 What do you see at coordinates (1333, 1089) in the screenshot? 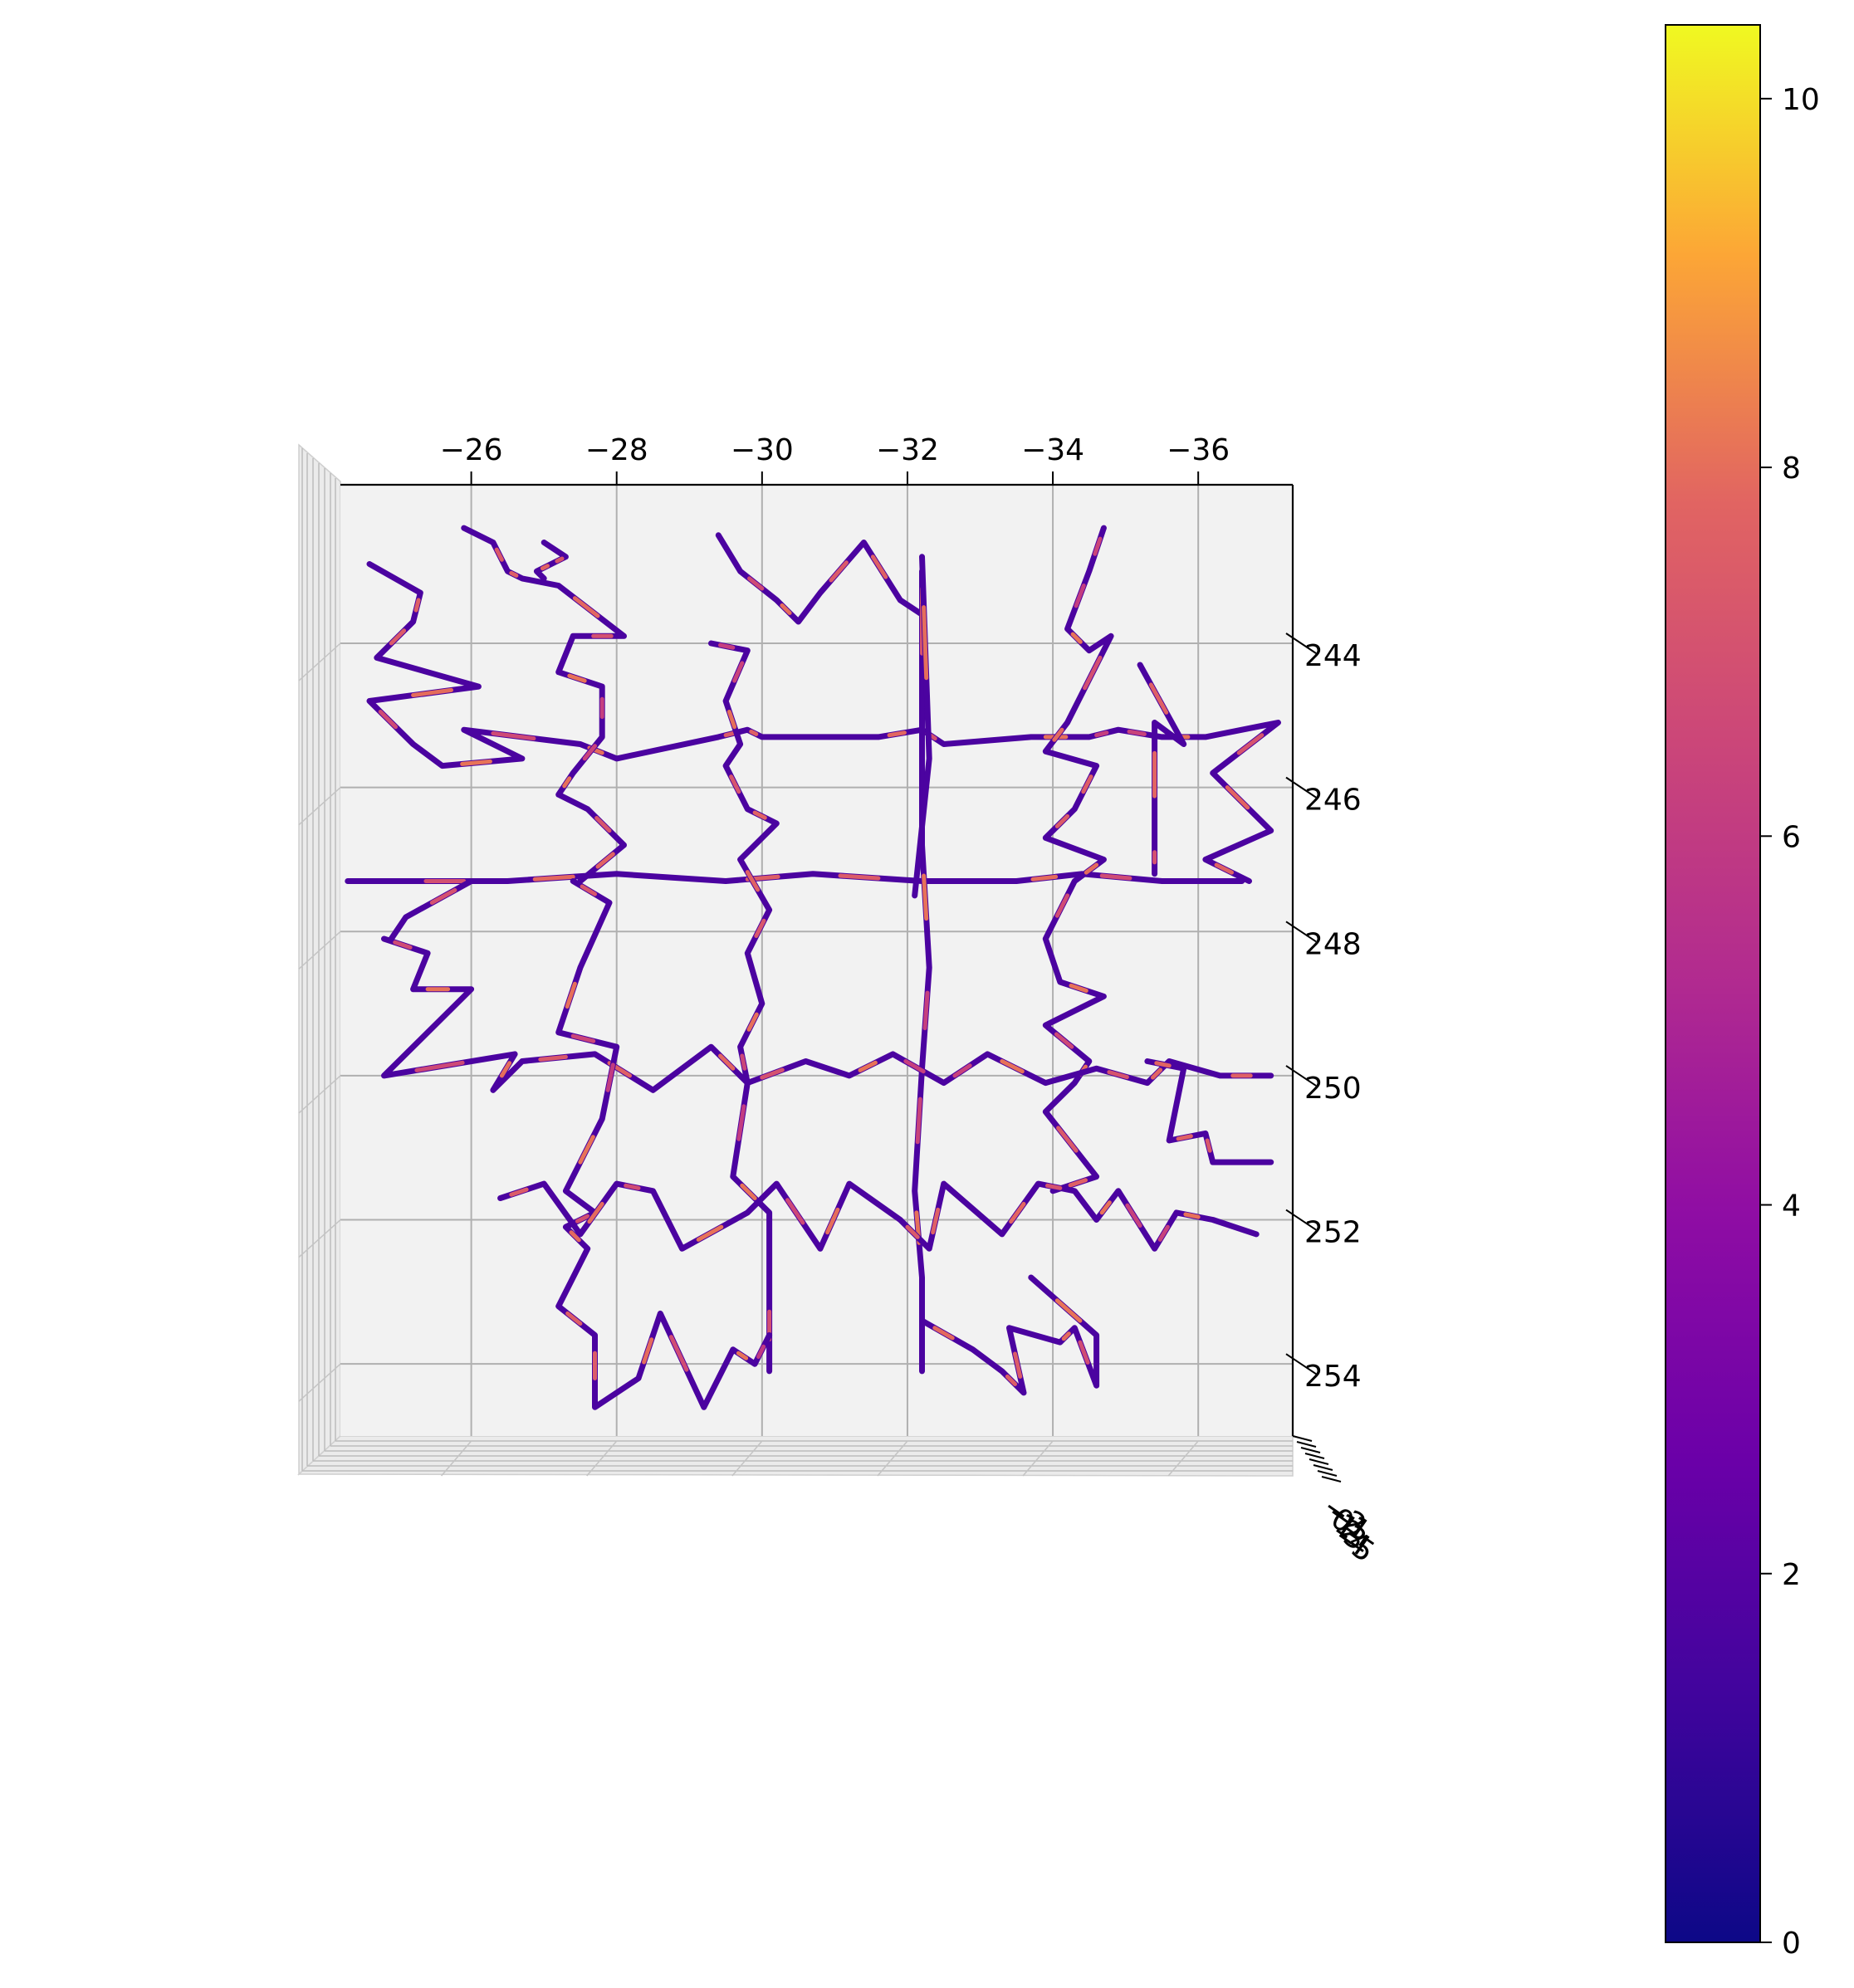
I see `y-tick-label: 250` at bounding box center [1333, 1089].